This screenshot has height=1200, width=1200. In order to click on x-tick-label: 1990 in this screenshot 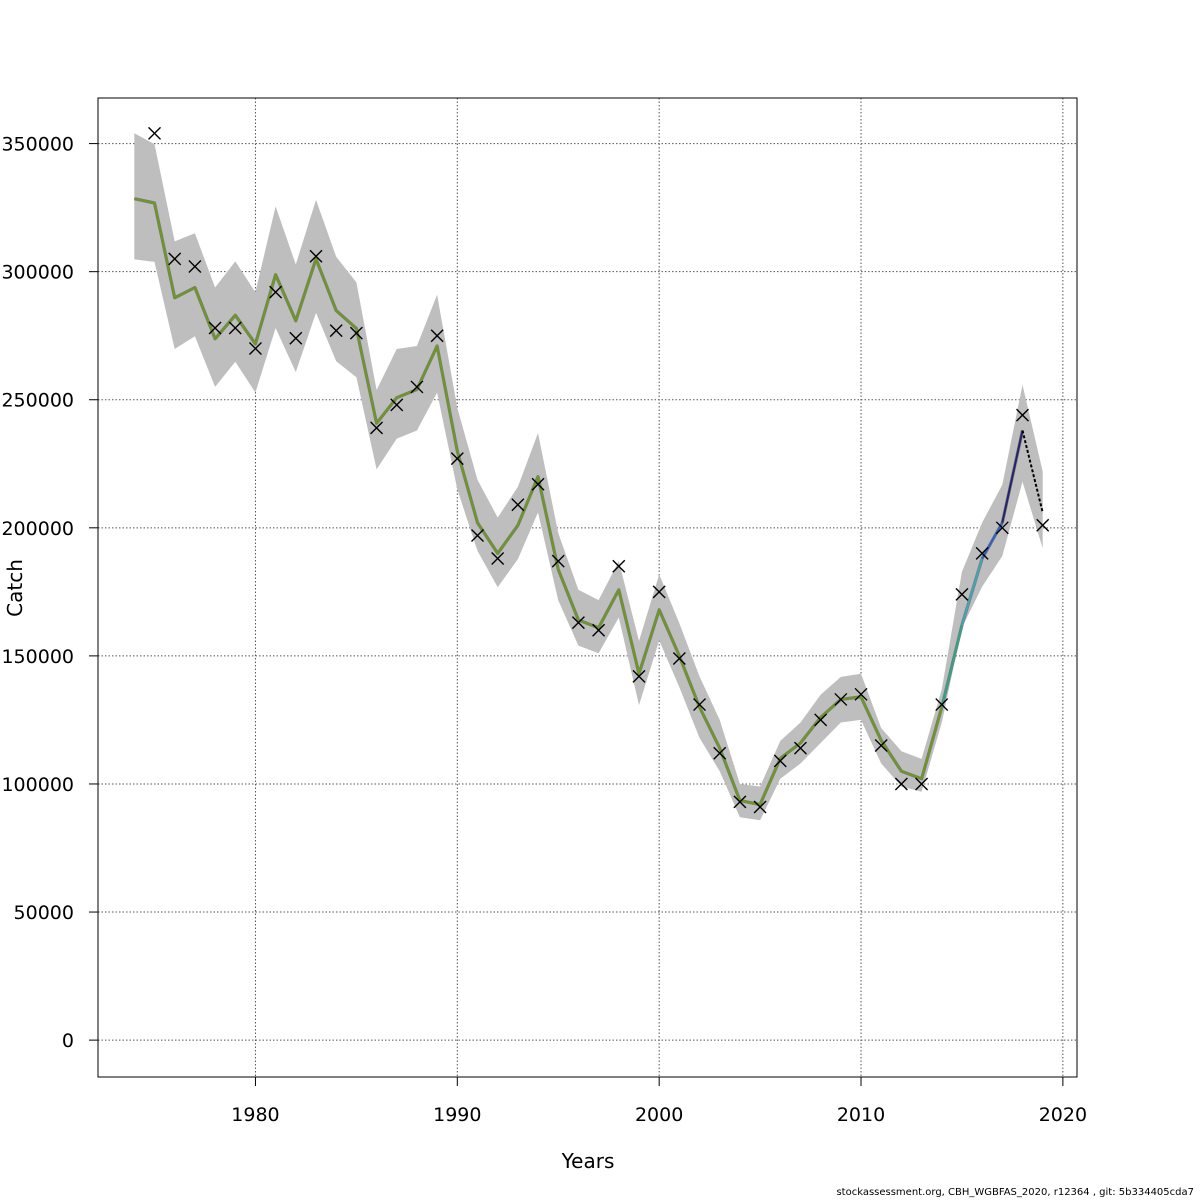, I will do `click(457, 1115)`.